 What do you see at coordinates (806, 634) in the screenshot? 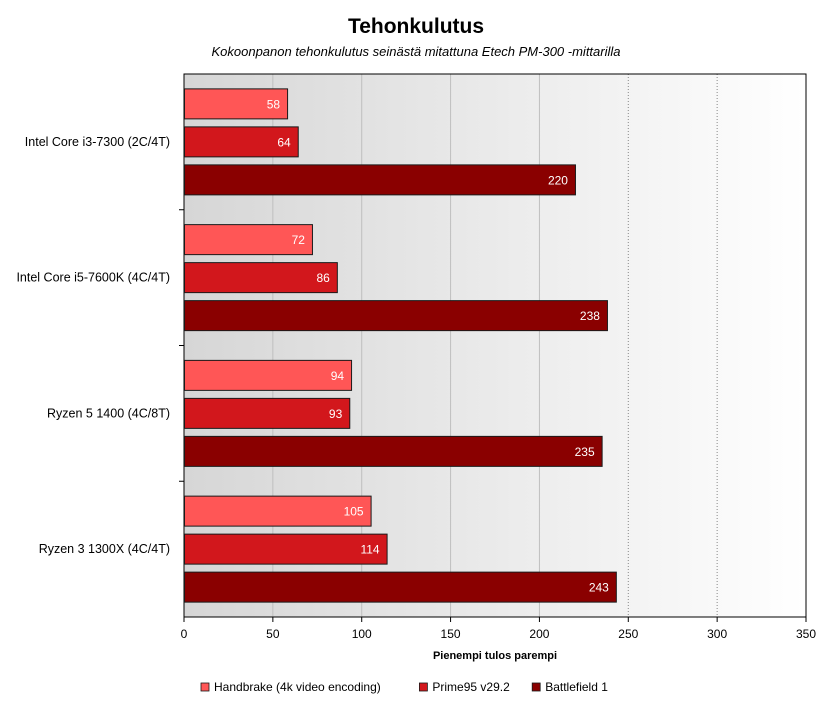
I see `x-tick-label: 350` at bounding box center [806, 634].